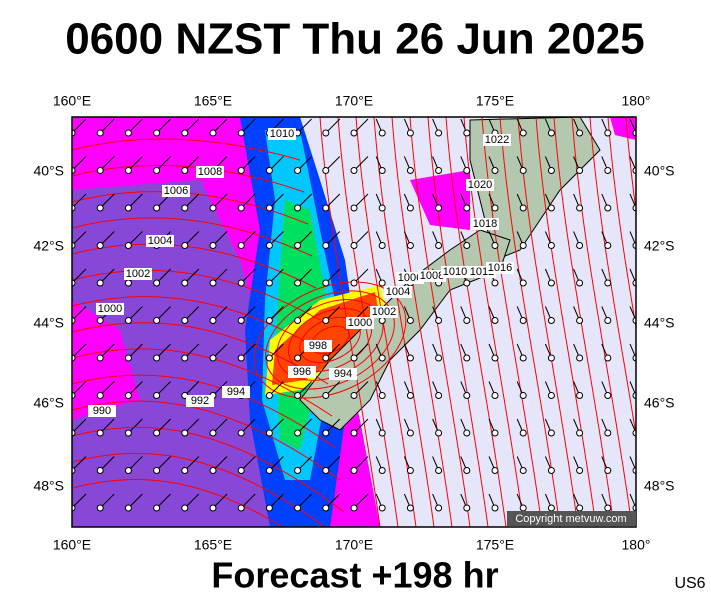  I want to click on lat-label: 42°S, so click(659, 246).